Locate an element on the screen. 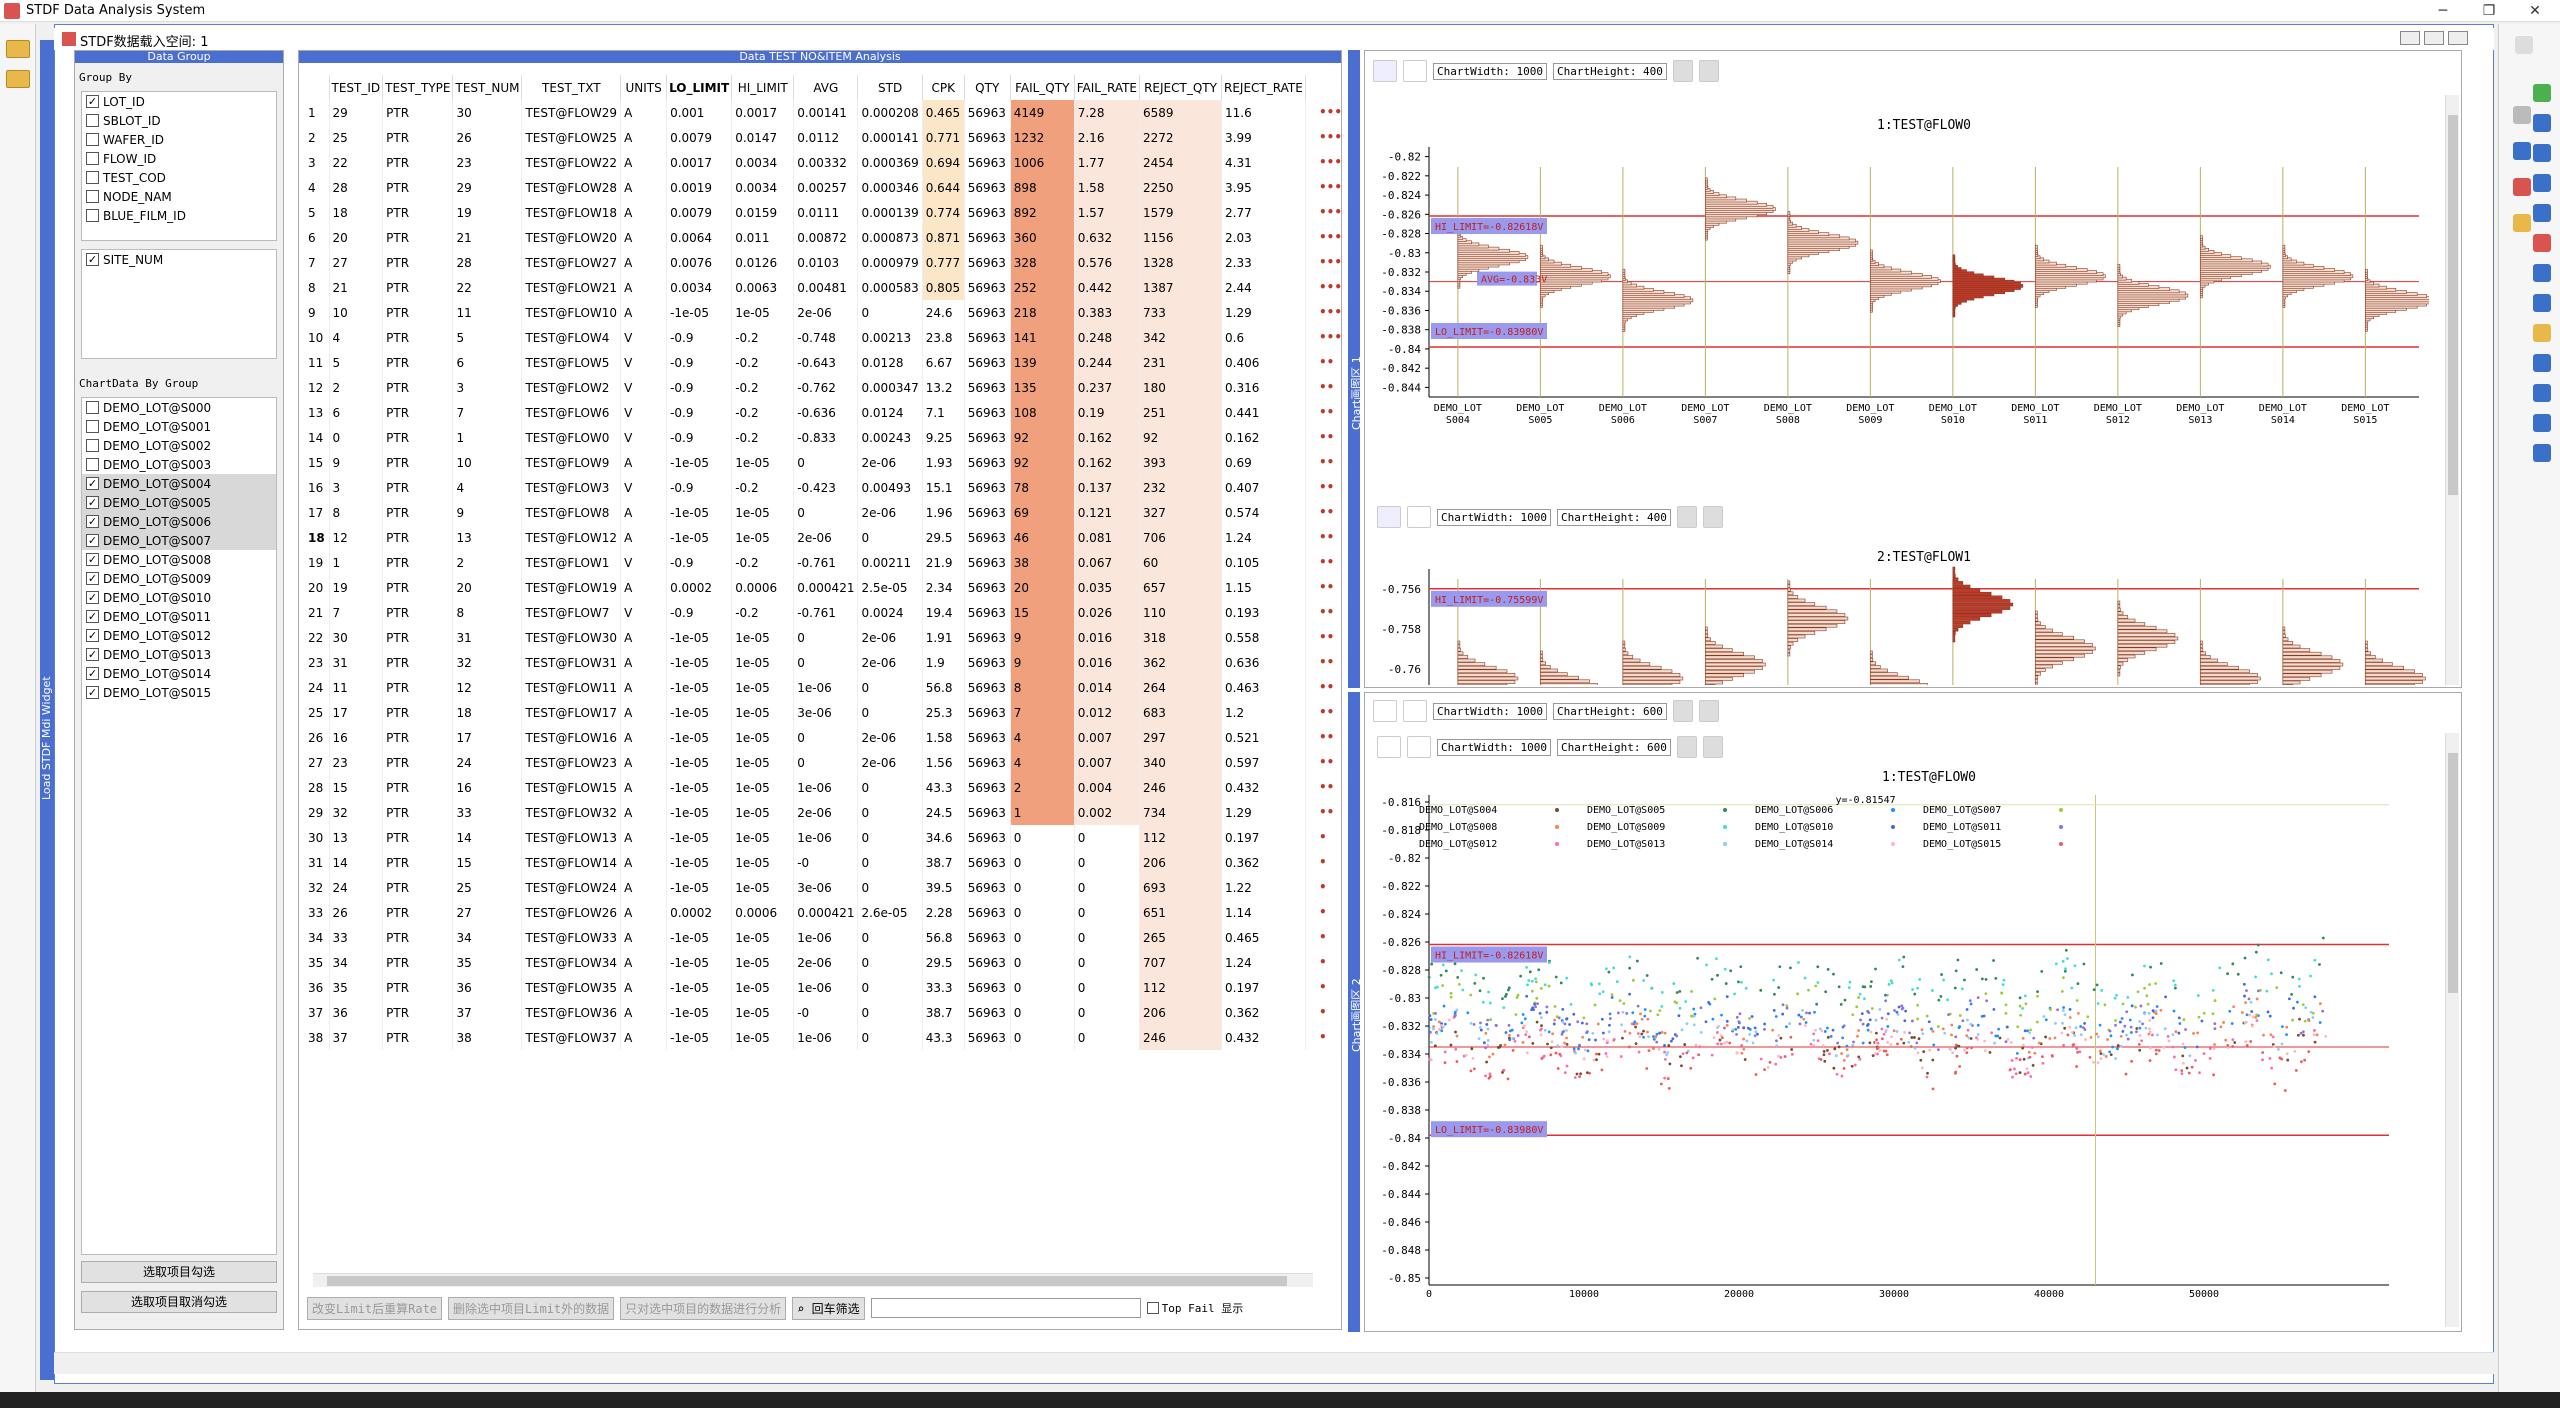 This screenshot has height=1408, width=2560. chart-height-spin-2: ChartHeight: 400 is located at coordinates (1613, 517).